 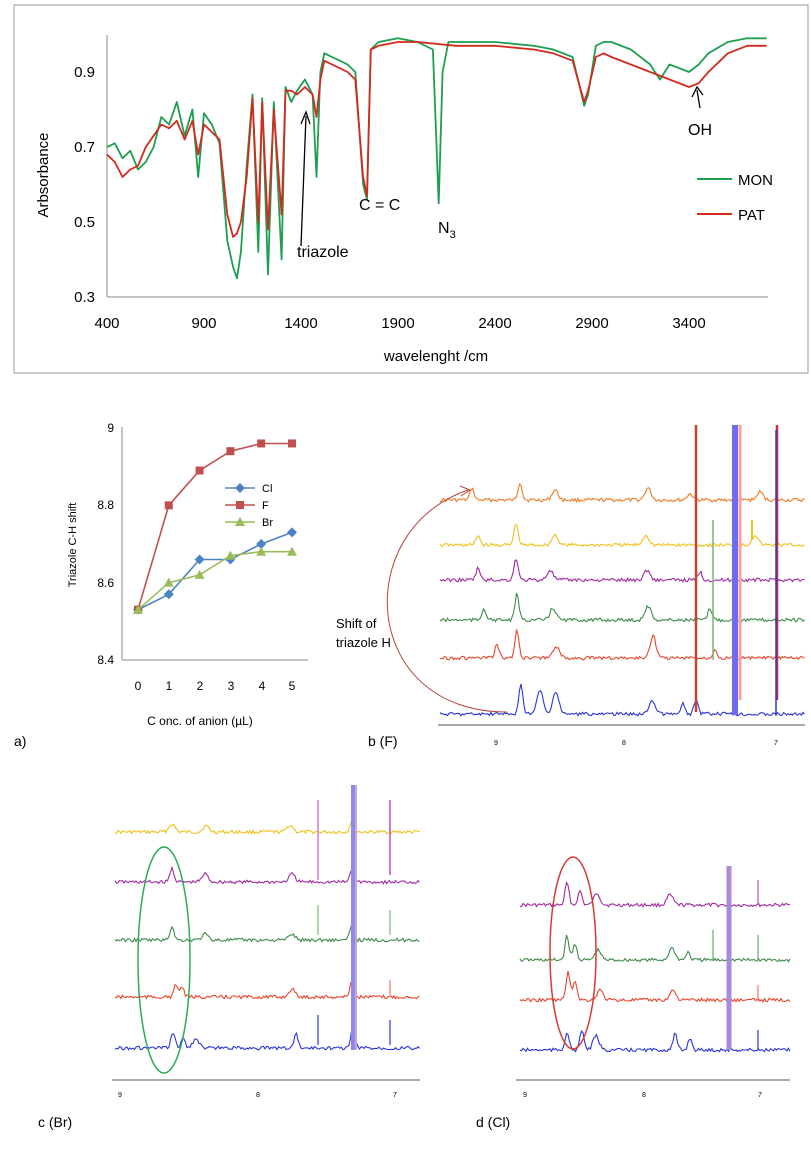 I want to click on br-highlight-ellipse, so click(x=164, y=960).